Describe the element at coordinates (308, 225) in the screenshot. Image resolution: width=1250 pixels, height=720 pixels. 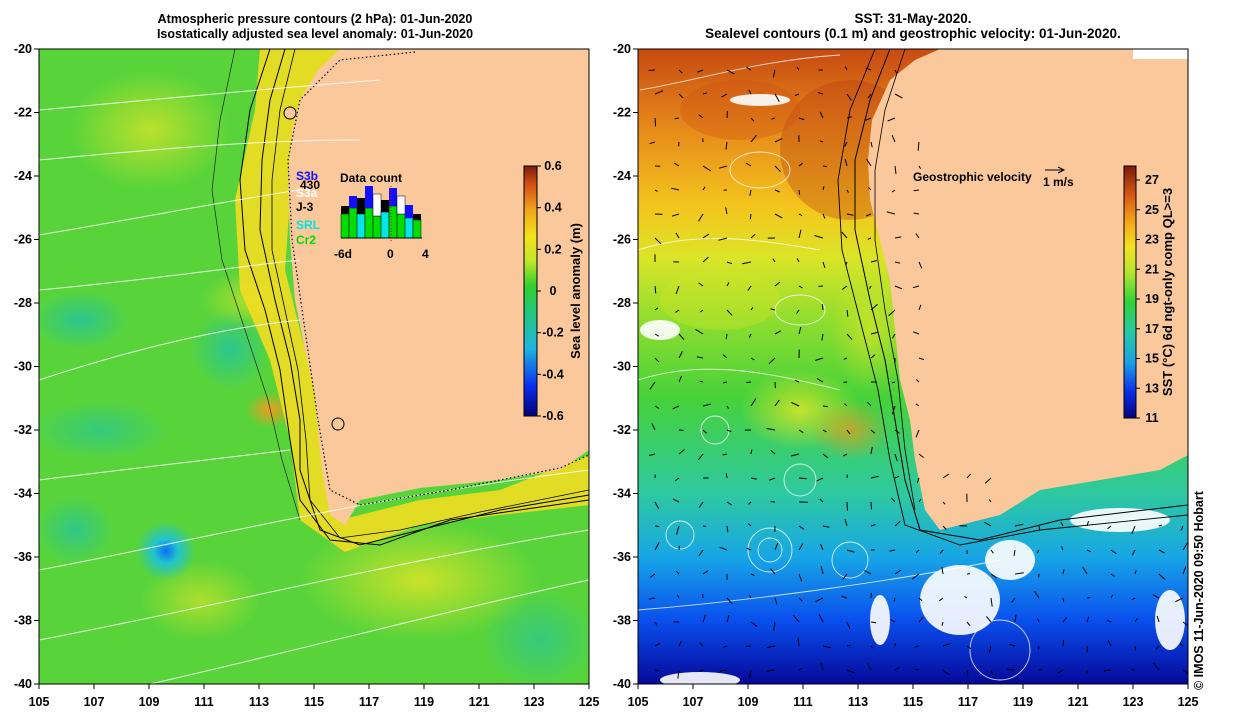
I see `satellite-label-srl: SRL` at that location.